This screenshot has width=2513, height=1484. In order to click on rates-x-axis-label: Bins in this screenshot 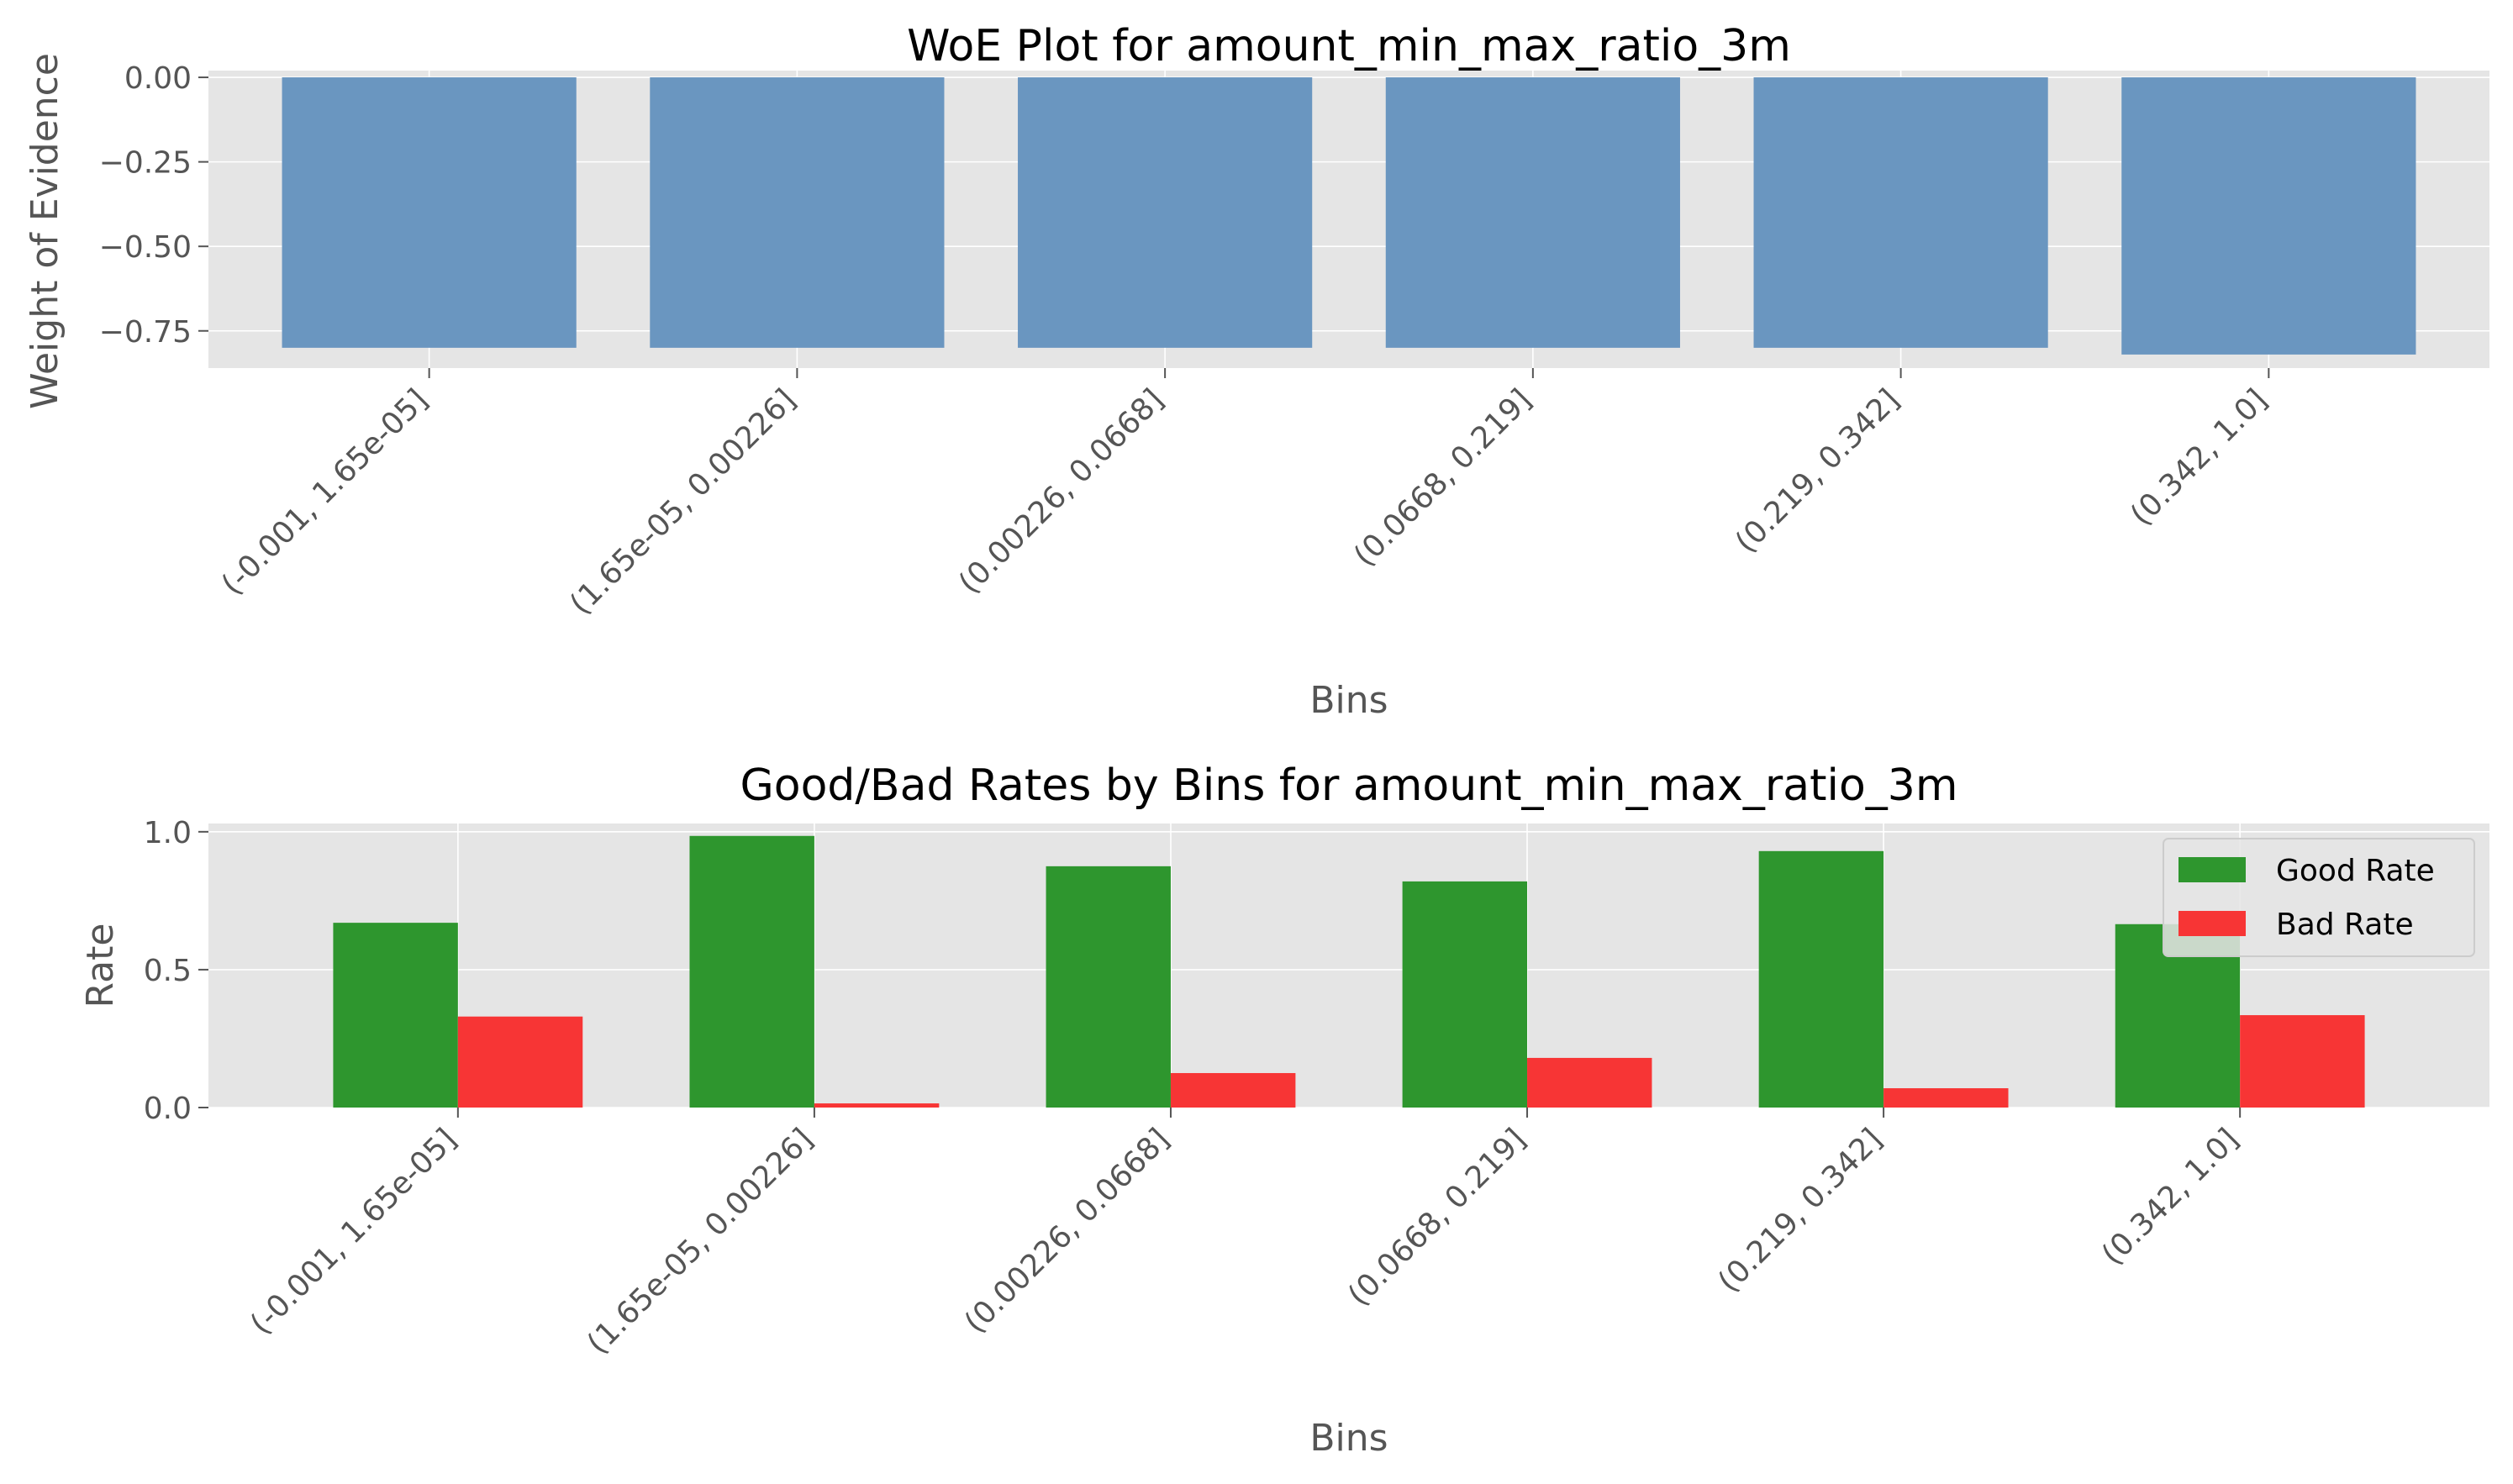, I will do `click(1348, 1438)`.